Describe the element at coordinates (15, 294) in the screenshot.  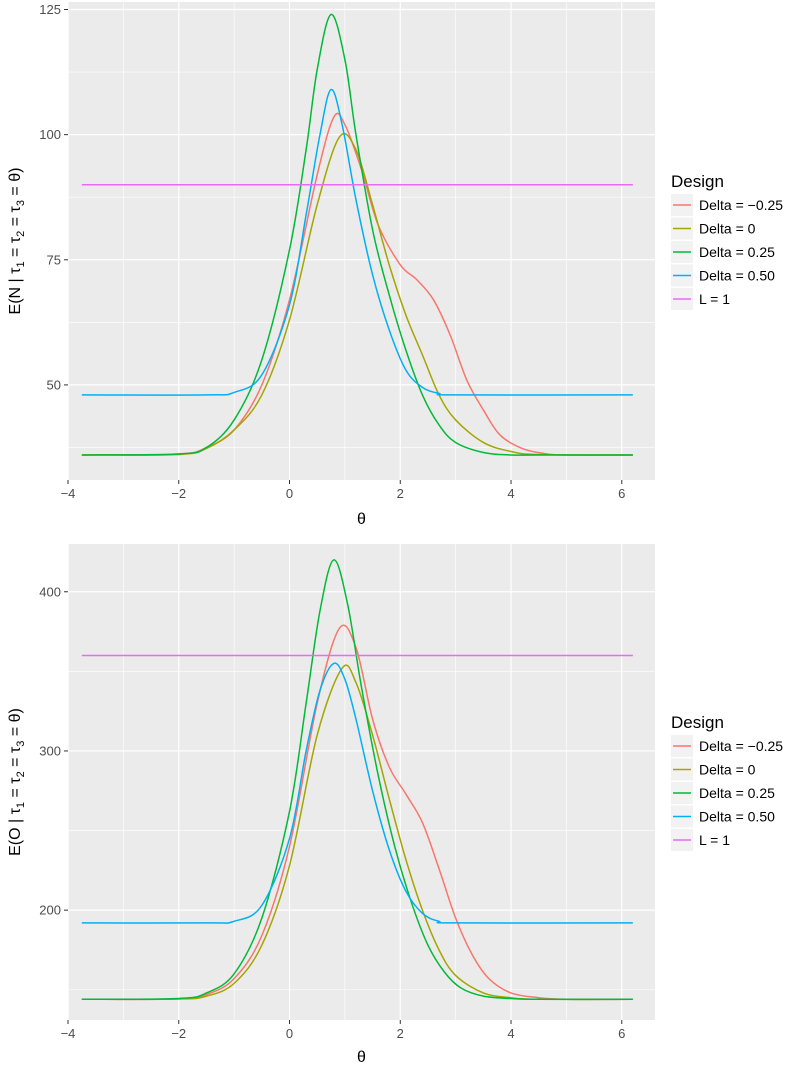
I see `y-axis-title-part: E(N |` at that location.